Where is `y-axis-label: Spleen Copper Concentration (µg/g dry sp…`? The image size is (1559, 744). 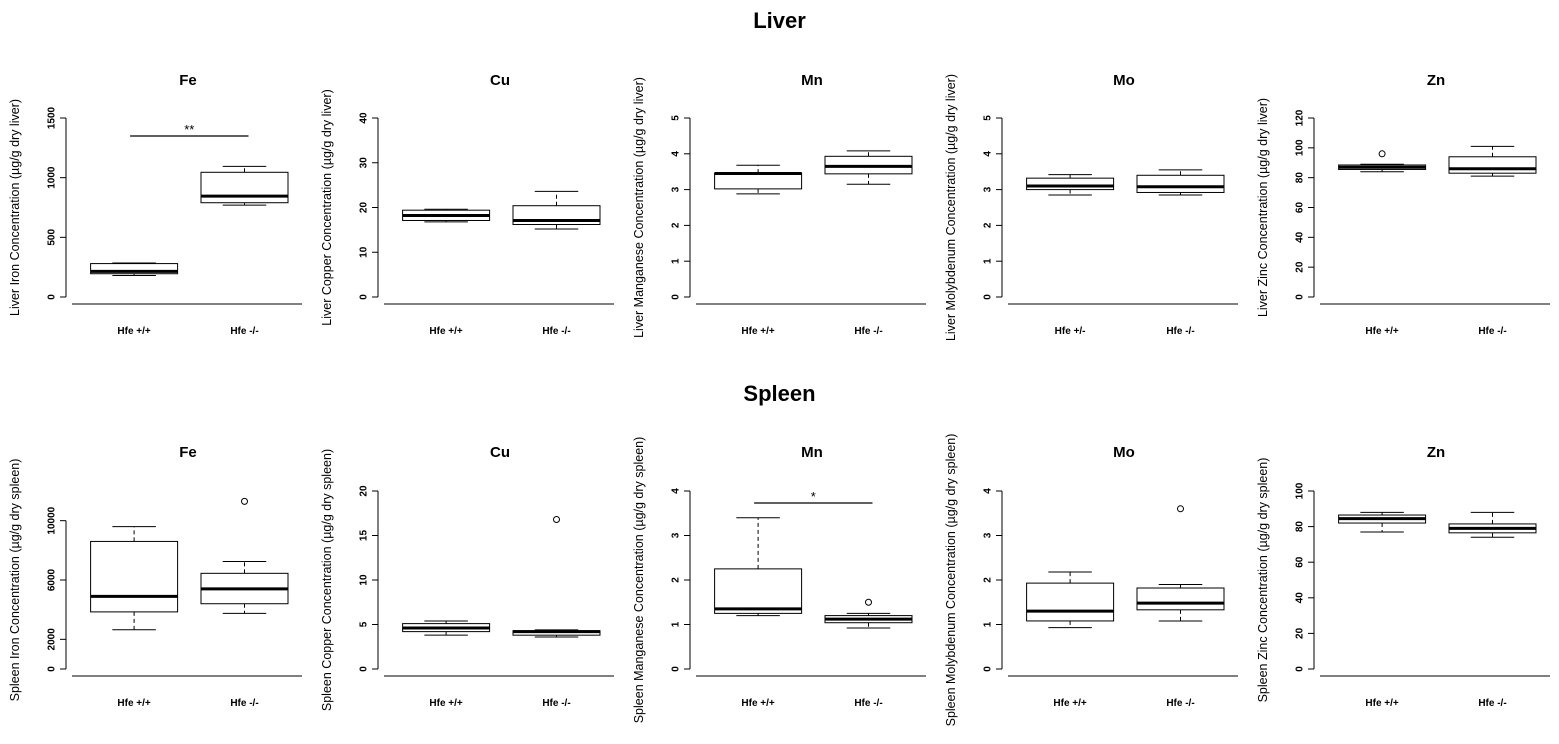 y-axis-label: Spleen Copper Concentration (µg/g dry sp… is located at coordinates (327, 580).